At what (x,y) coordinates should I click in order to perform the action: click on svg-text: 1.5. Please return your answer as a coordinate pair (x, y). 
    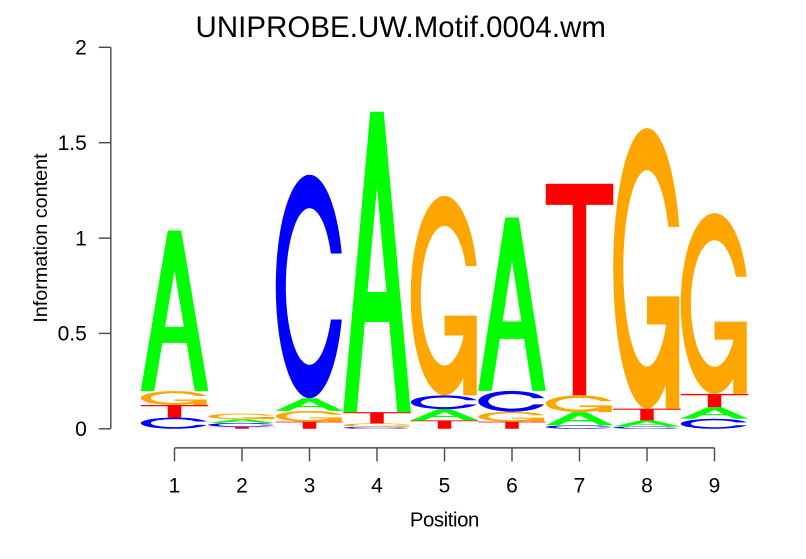
    Looking at the image, I should click on (72, 143).